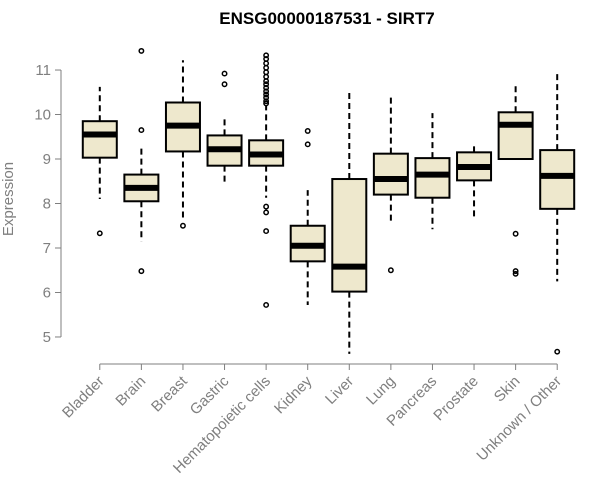 Image resolution: width=600 pixels, height=500 pixels. I want to click on x-tick-label: Brain, so click(130, 391).